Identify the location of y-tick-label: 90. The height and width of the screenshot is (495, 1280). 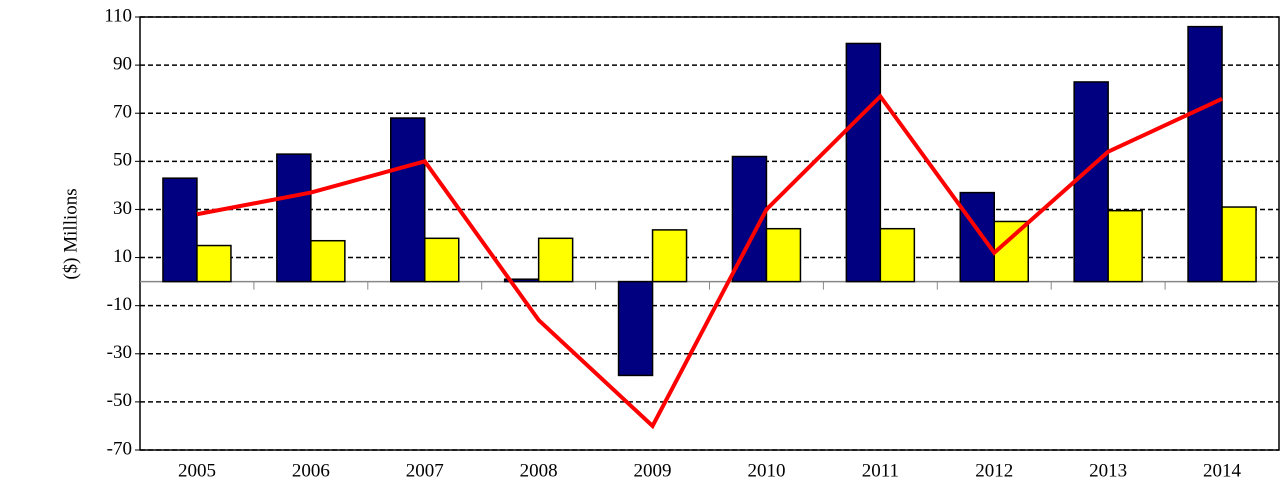
(122, 63).